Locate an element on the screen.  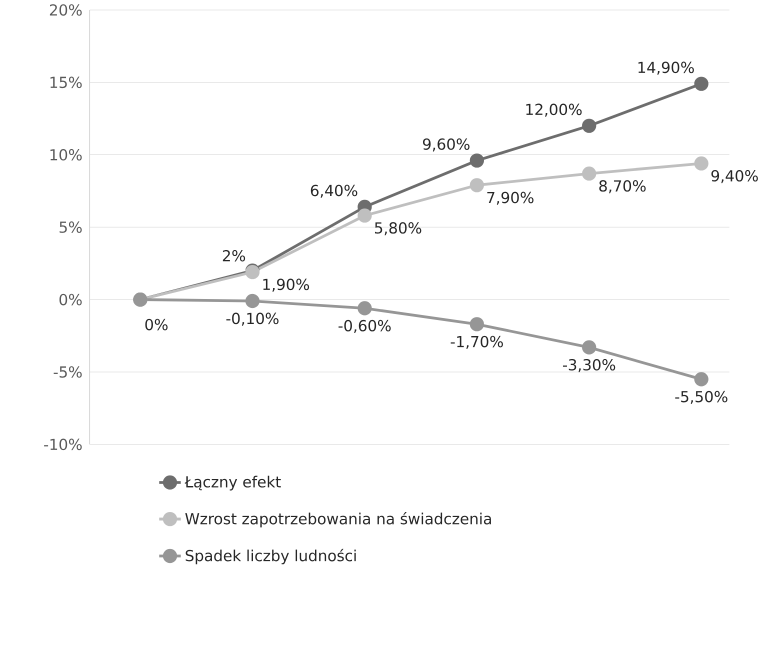
data-label: 8,70% is located at coordinates (622, 187).